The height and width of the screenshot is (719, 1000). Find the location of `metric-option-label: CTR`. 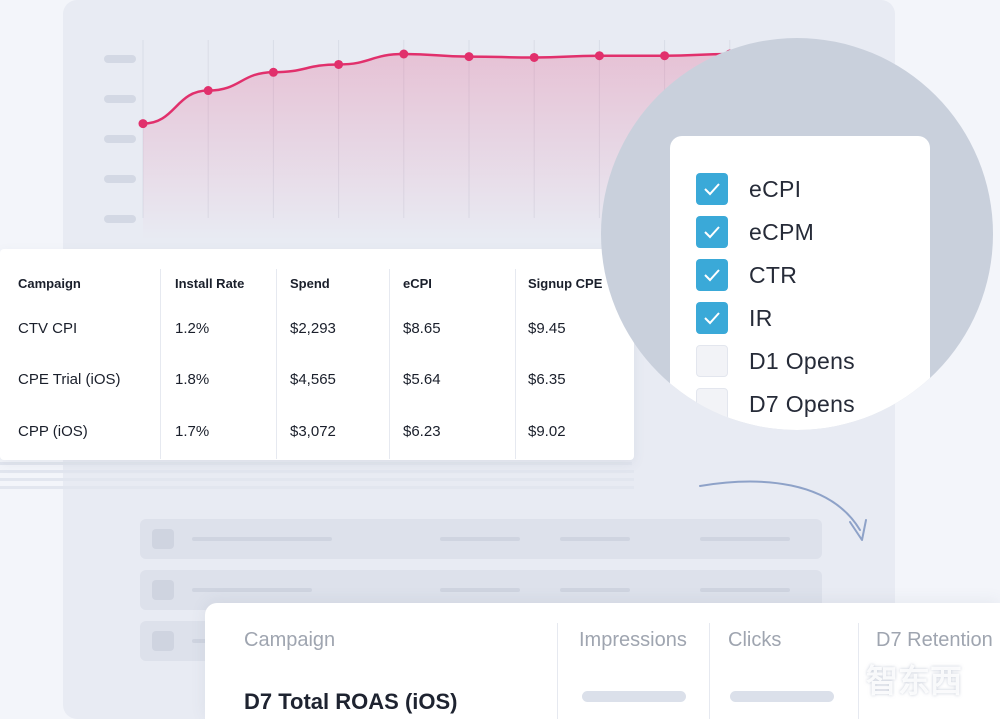

metric-option-label: CTR is located at coordinates (773, 274).